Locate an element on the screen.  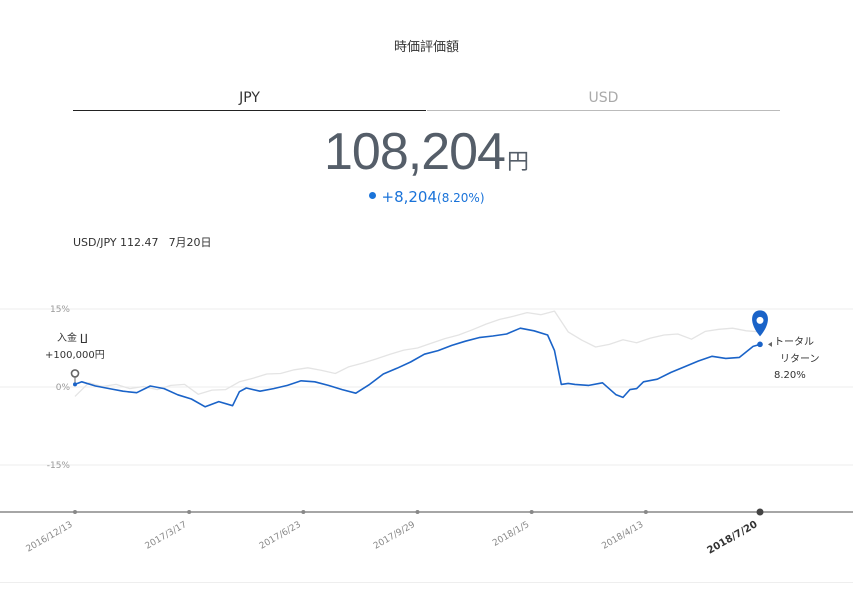
x-tick-label: 2017/6/23 is located at coordinates (280, 536).